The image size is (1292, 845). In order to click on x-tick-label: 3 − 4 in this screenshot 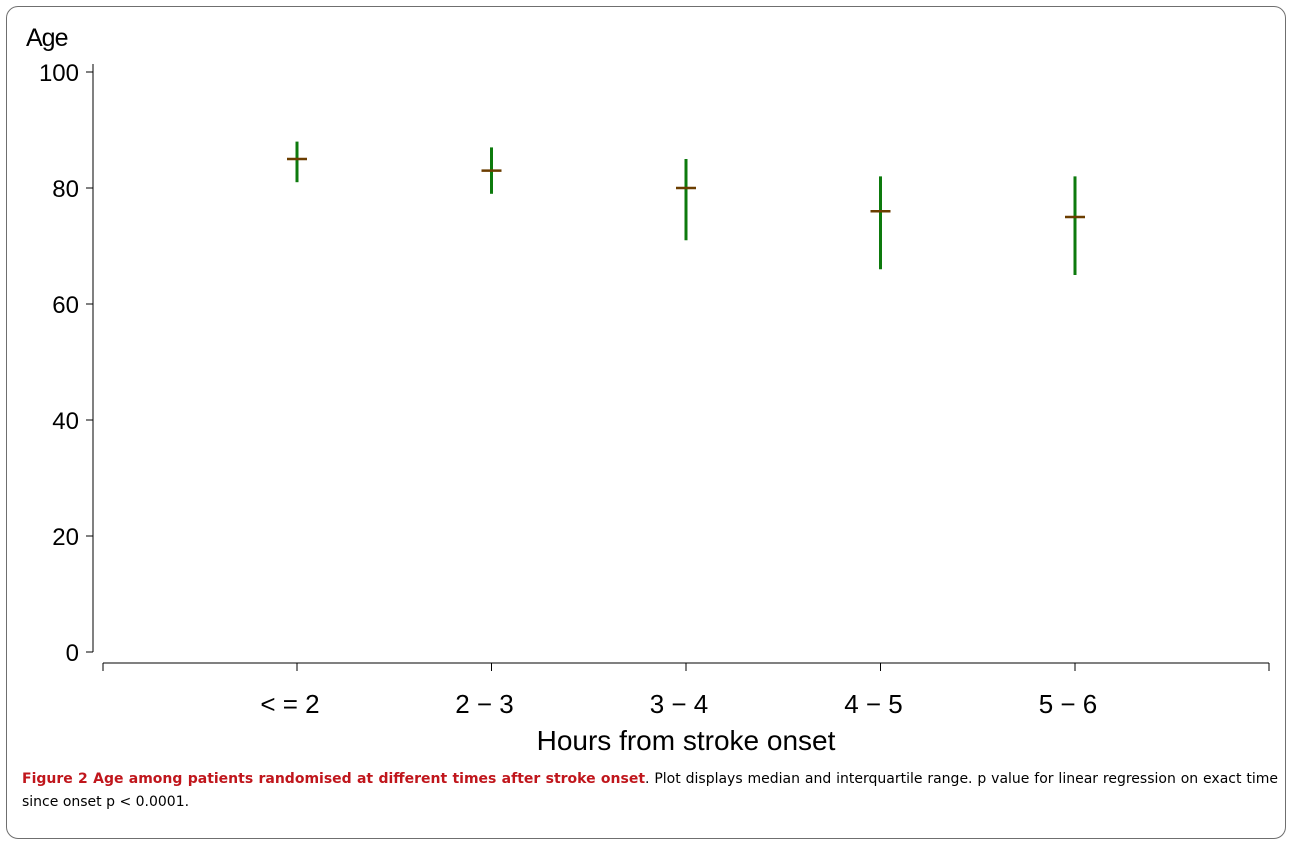, I will do `click(679, 704)`.